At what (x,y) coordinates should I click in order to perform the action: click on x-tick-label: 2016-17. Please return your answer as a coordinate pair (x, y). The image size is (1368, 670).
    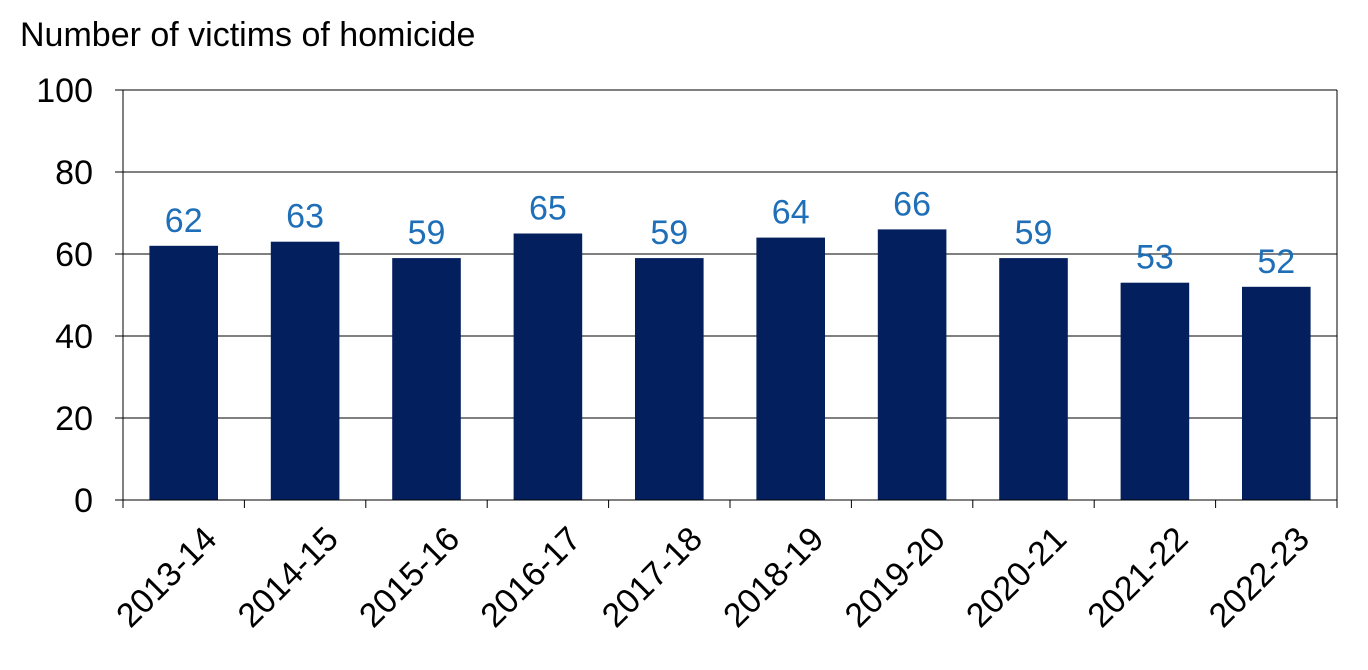
    Looking at the image, I should click on (530, 577).